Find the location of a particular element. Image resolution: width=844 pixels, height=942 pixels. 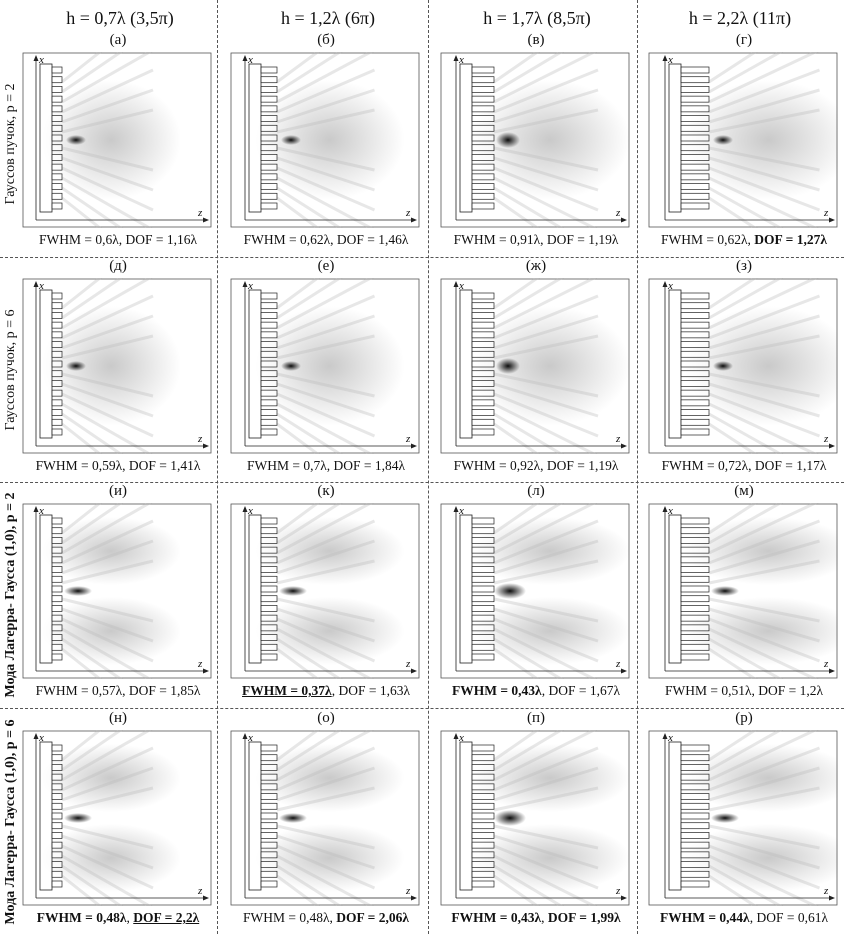

panel-caption: FWHM = 0,72λ, DOF = 1,17λ is located at coordinates (744, 465).